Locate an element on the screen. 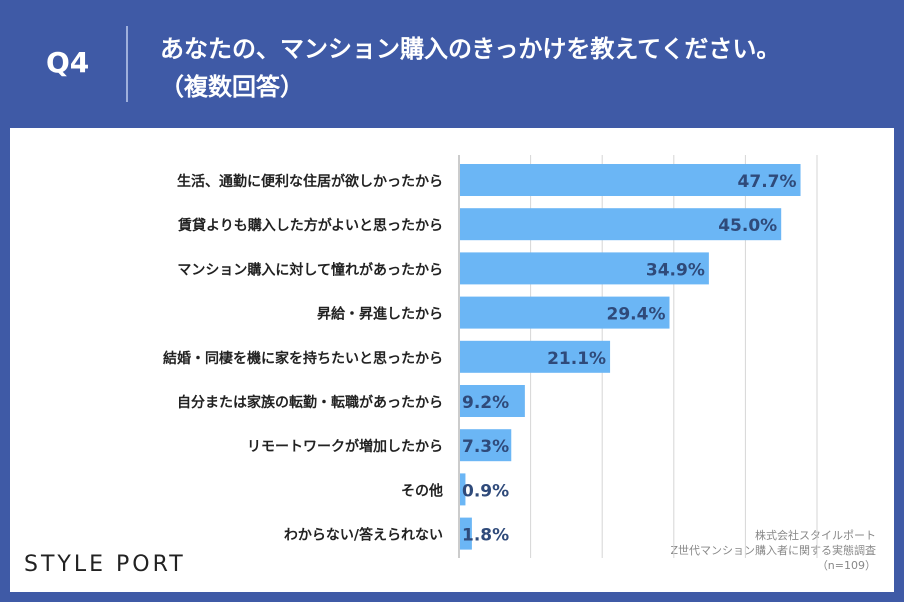  category-label: 自分または家族の転勤・転職があったから is located at coordinates (310, 402).